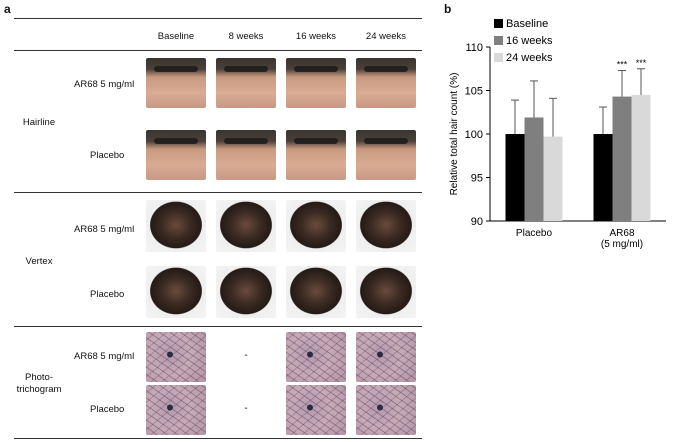  I want to click on vertex-placebo-baseline-photo, so click(176, 292).